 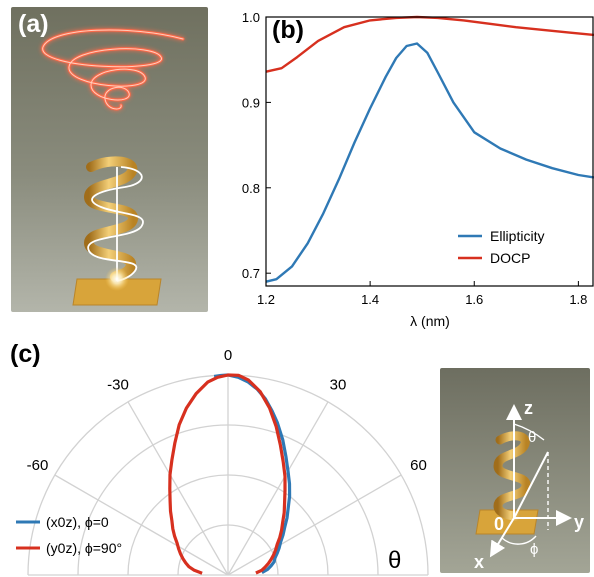 I want to click on panel-b-x-tick-label: 1.2, so click(x=266, y=299).